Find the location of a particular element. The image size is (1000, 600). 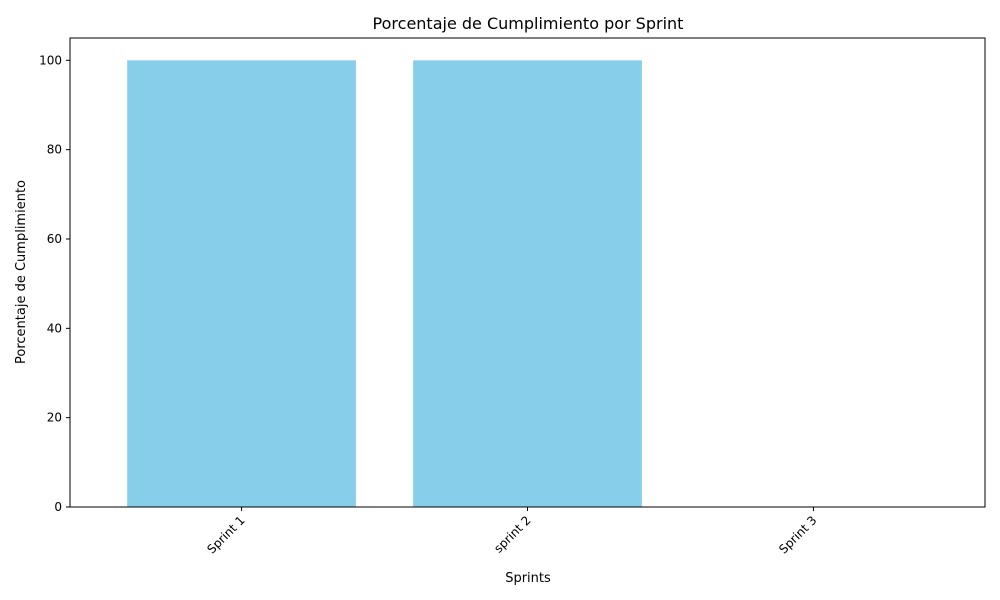

y-tick-label: 60 is located at coordinates (54, 239).